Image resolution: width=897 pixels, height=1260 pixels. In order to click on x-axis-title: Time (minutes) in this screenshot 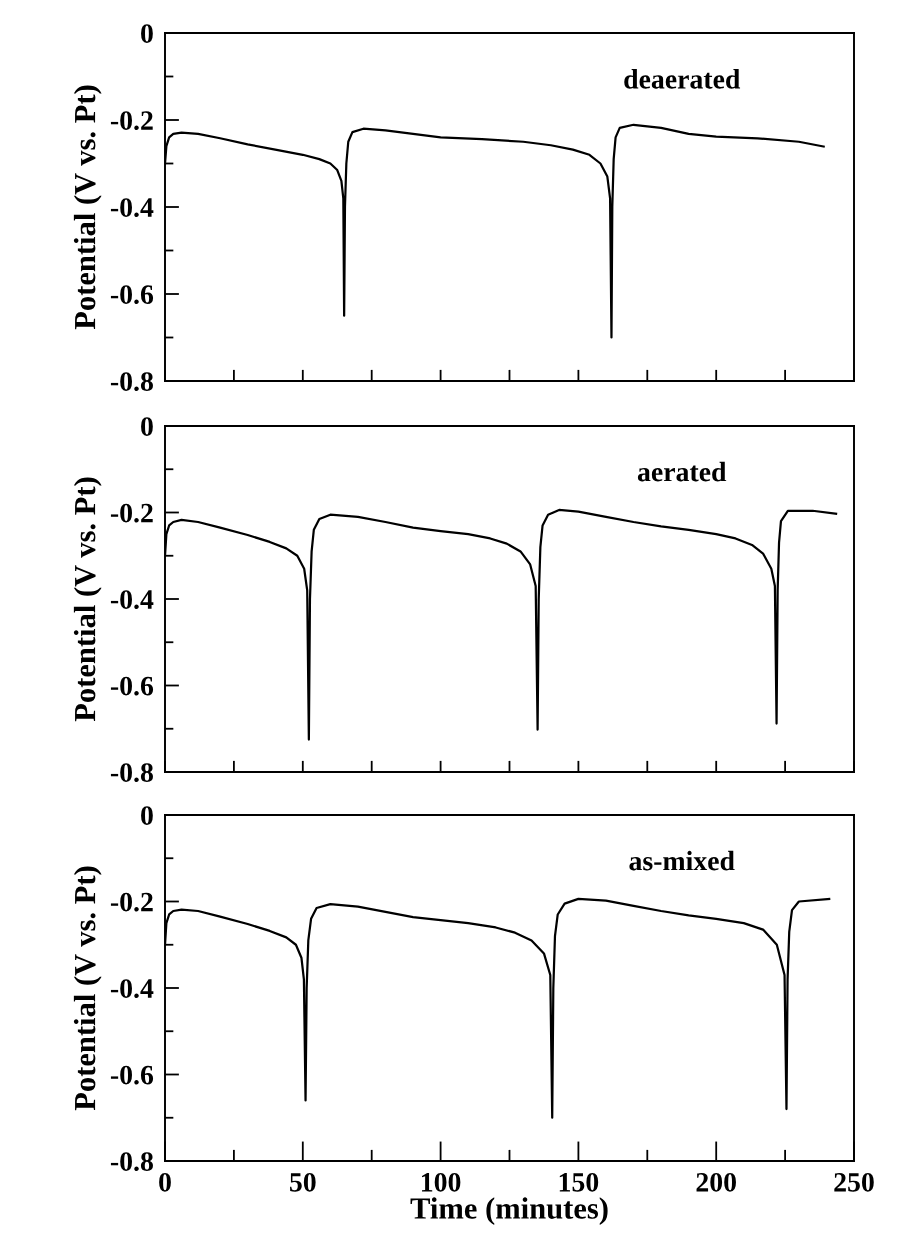, I will do `click(509, 1211)`.